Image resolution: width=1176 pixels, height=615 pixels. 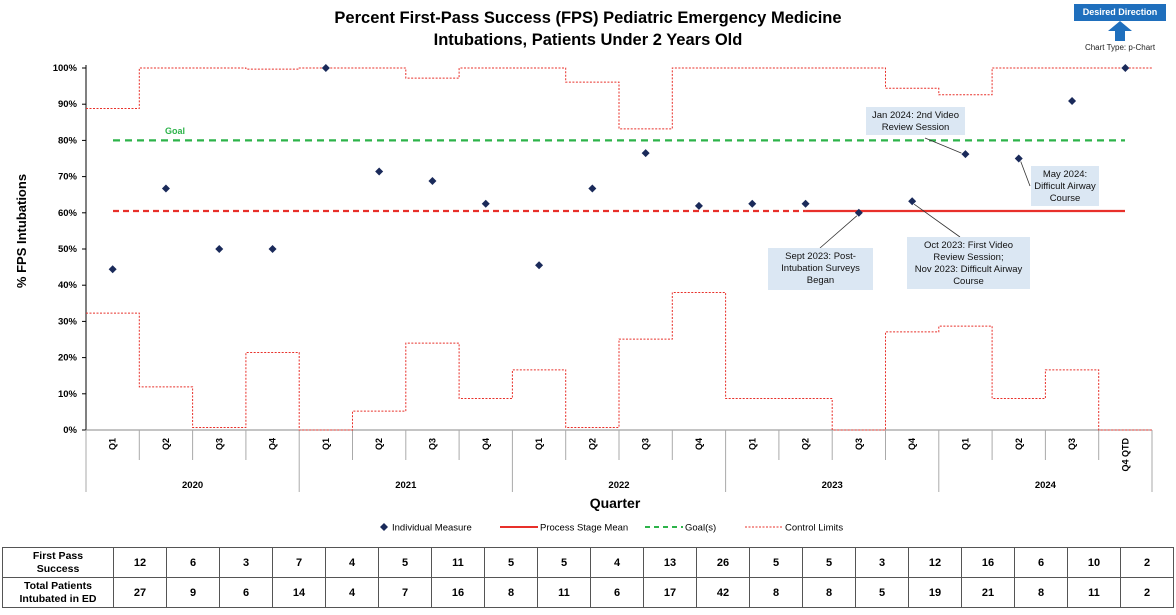 What do you see at coordinates (619, 176) in the screenshot?
I see `reference-lines` at bounding box center [619, 176].